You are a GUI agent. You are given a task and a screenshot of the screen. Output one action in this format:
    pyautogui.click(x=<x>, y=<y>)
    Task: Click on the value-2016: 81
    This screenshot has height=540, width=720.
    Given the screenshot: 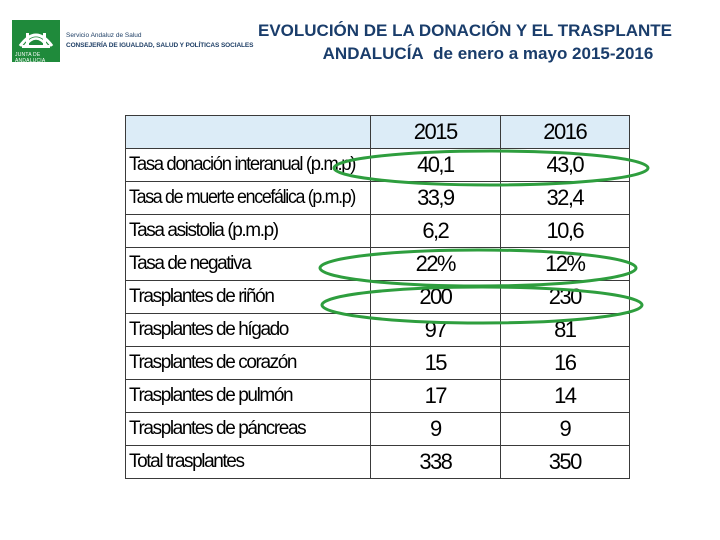 What is the action you would take?
    pyautogui.click(x=565, y=330)
    